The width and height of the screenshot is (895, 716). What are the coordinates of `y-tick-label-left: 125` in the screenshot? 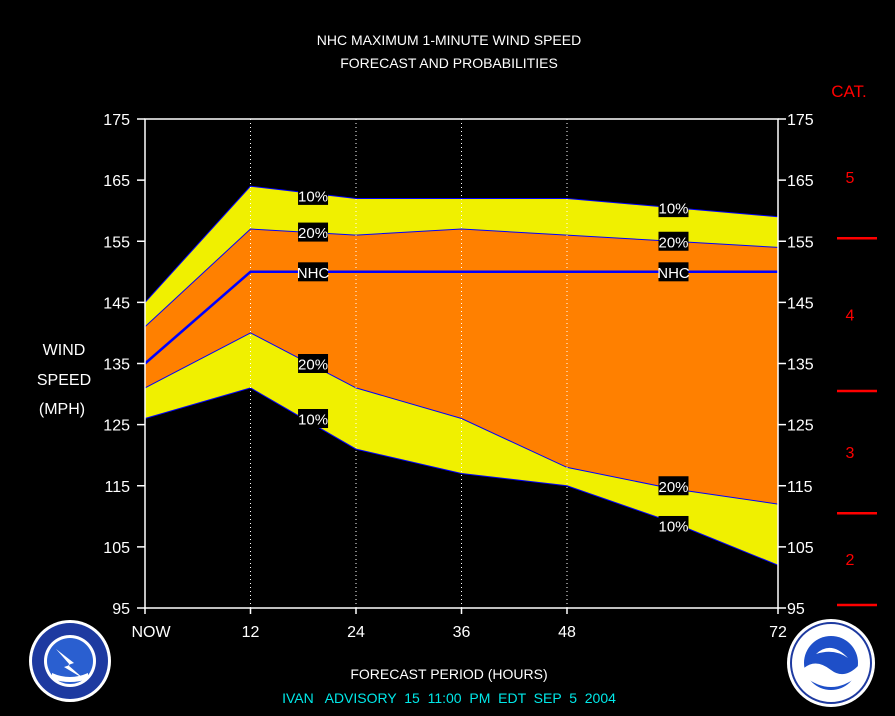 It's located at (116, 426).